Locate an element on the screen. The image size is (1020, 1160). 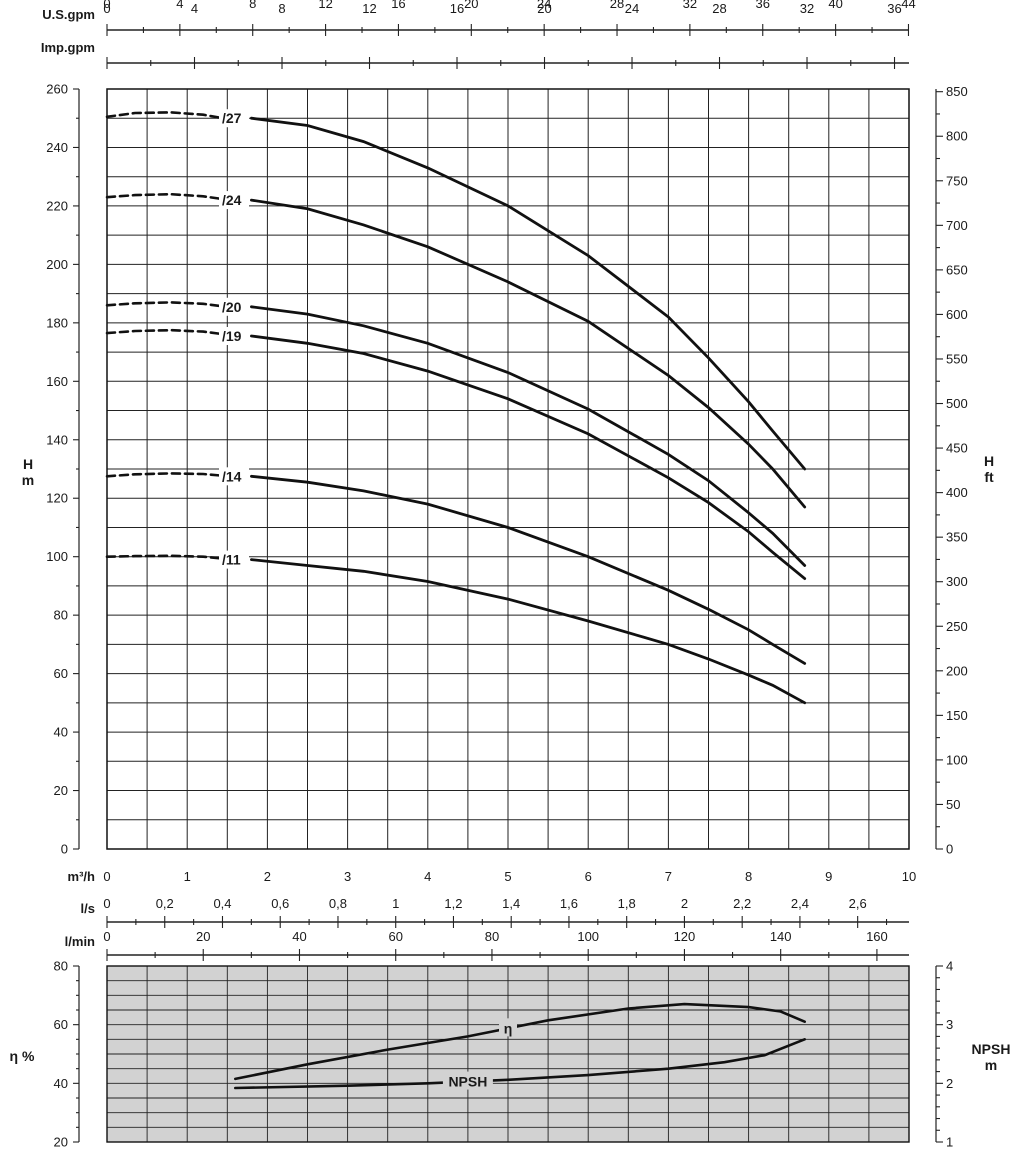
us-gpm-tick-label: 28 is located at coordinates (617, 5).